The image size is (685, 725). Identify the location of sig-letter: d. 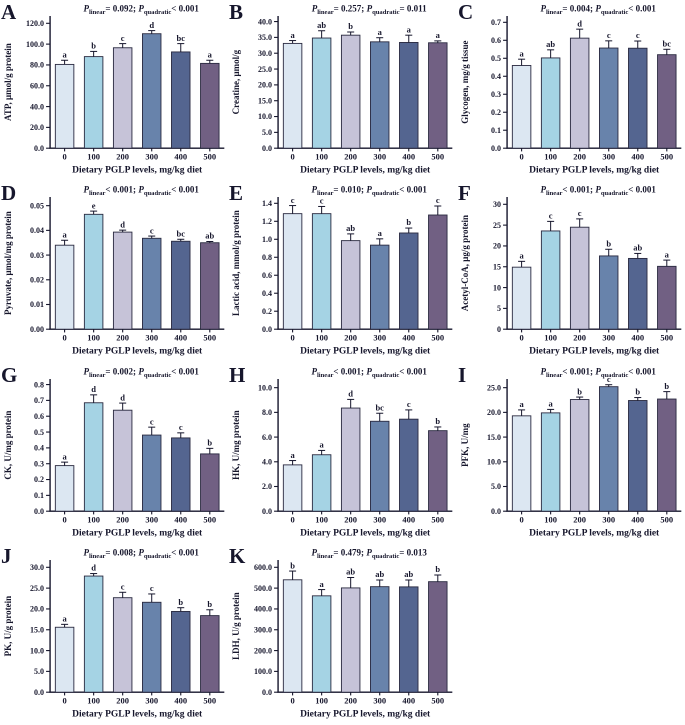
(122, 397).